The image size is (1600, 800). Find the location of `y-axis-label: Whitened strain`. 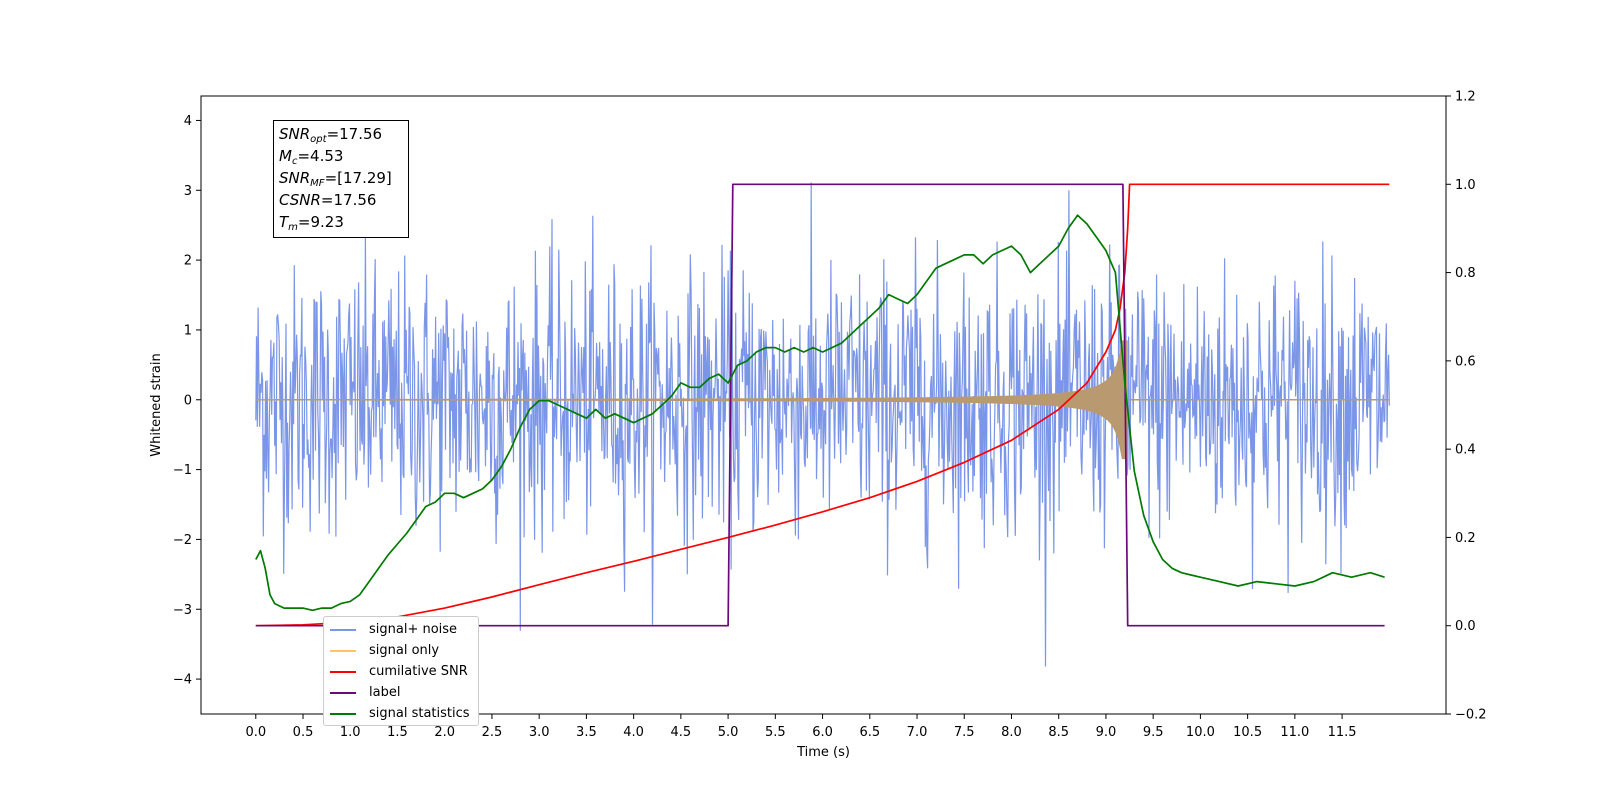

y-axis-label: Whitened strain is located at coordinates (156, 404).